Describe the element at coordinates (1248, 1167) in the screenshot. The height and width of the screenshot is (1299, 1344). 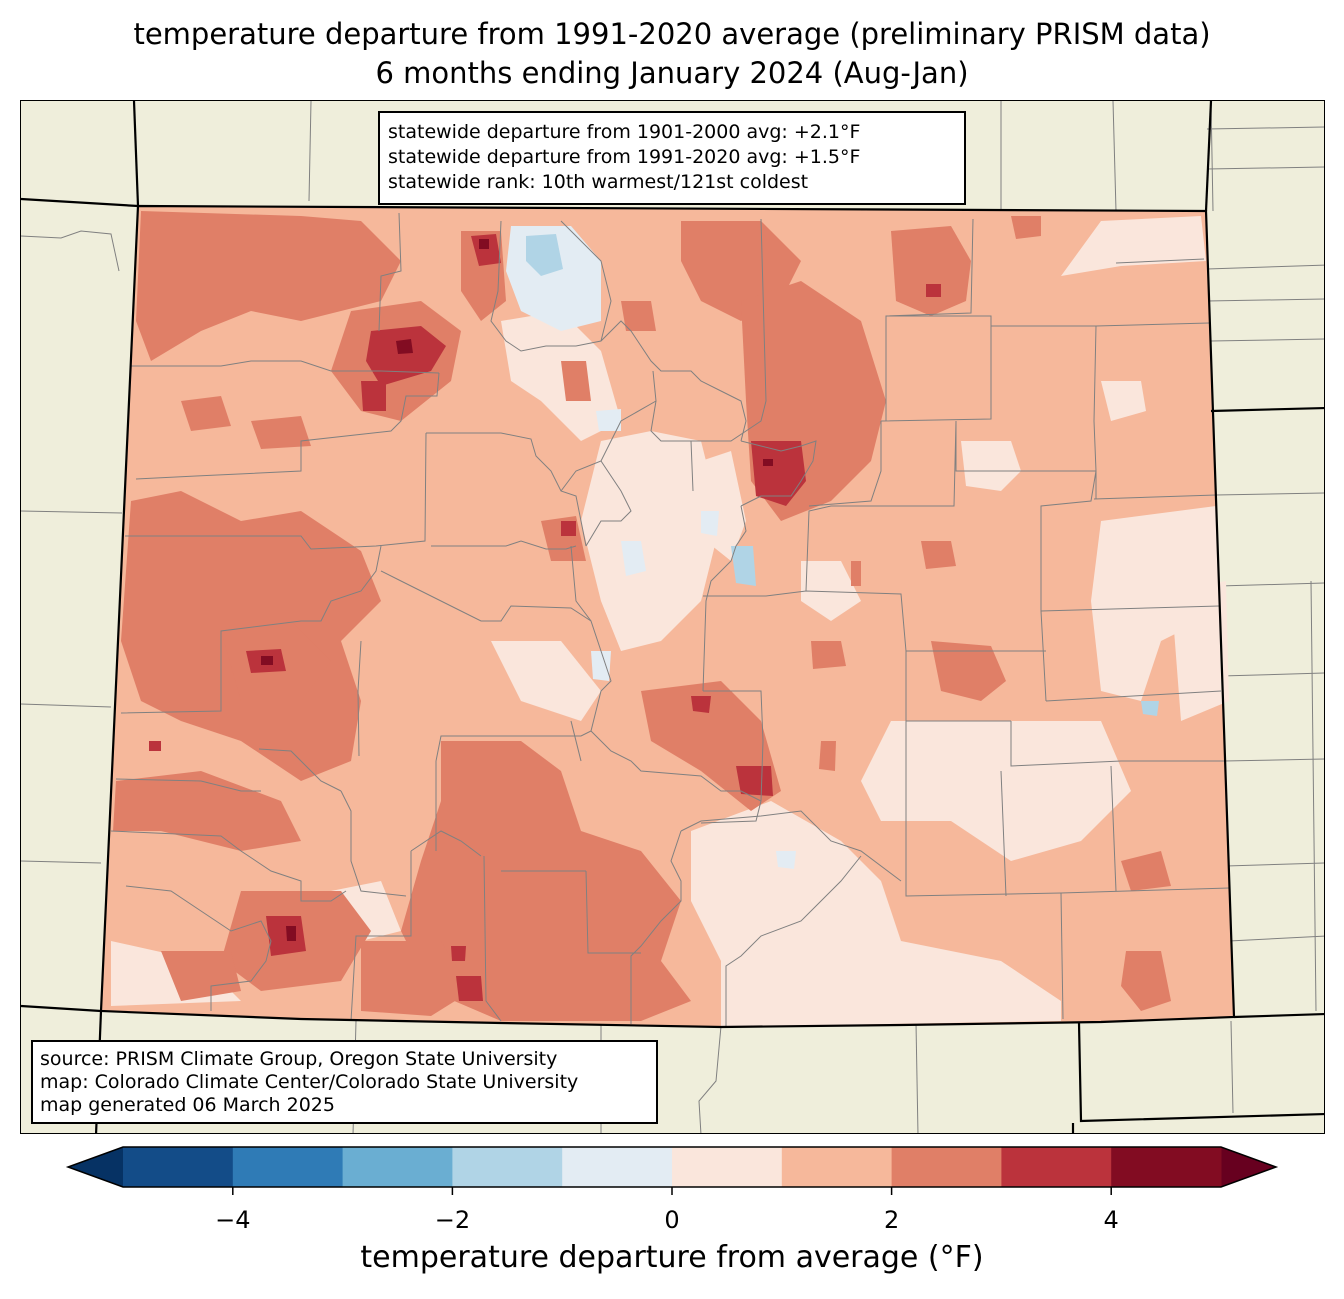
I see `colorbar-over-extend` at that location.